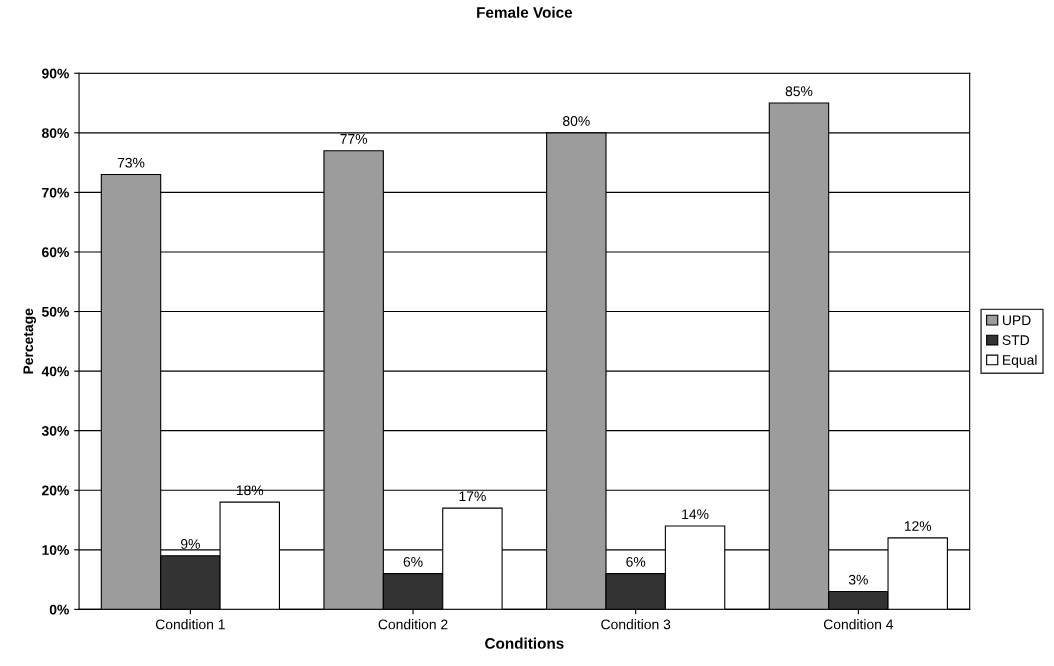 Image resolution: width=1054 pixels, height=666 pixels. I want to click on y-tick-label: 30%, so click(55, 431).